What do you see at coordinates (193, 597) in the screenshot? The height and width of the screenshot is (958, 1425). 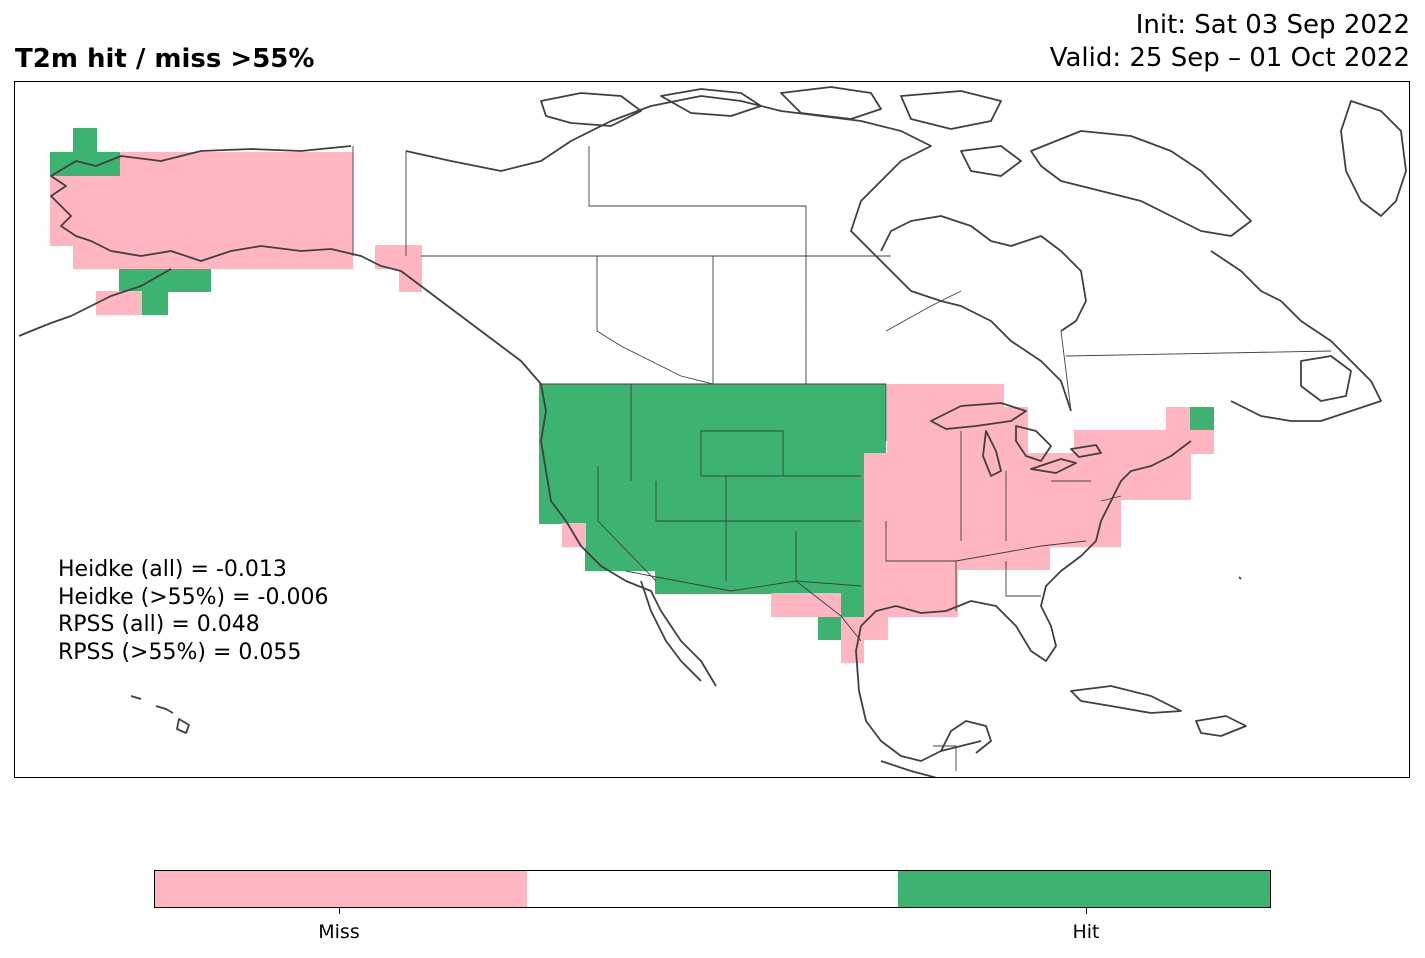 I see `heidke-55: Heidke (>55%) = -0.006` at bounding box center [193, 597].